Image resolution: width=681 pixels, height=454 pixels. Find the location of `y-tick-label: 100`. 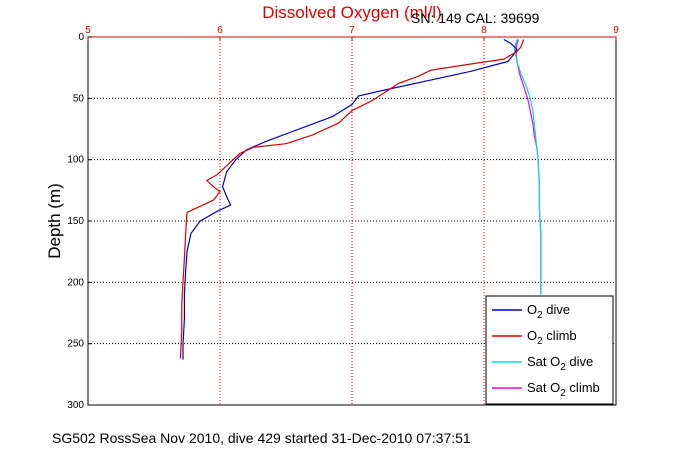

y-tick-label: 100 is located at coordinates (75, 160).